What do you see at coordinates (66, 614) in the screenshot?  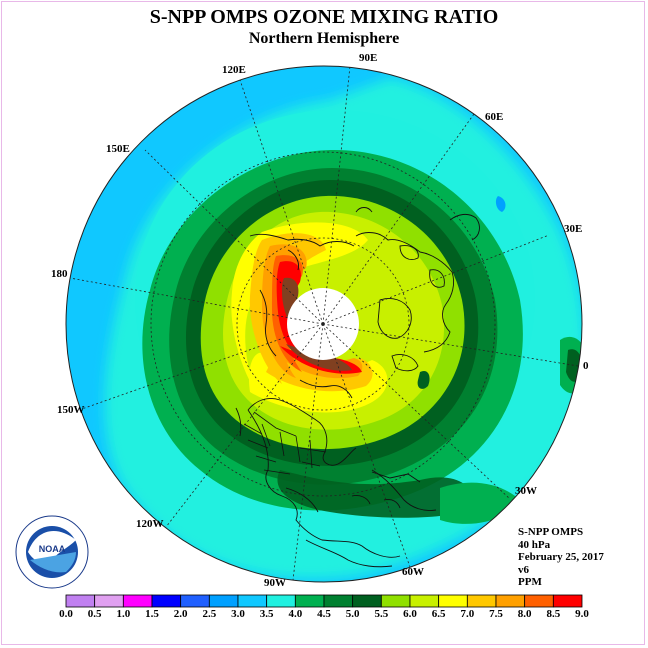 I see `colorbar-tick-label: 0.0` at bounding box center [66, 614].